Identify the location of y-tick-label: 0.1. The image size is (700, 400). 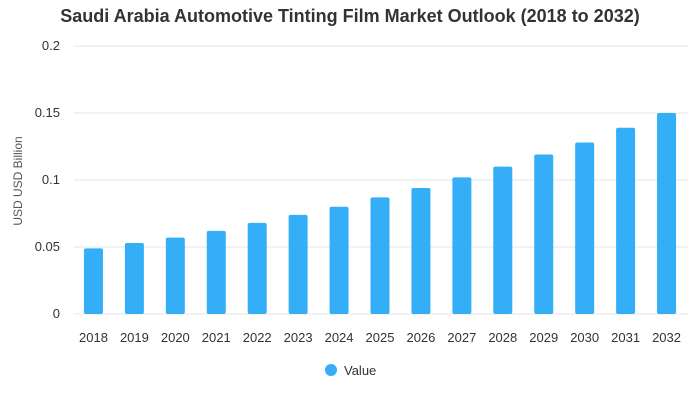
(51, 179).